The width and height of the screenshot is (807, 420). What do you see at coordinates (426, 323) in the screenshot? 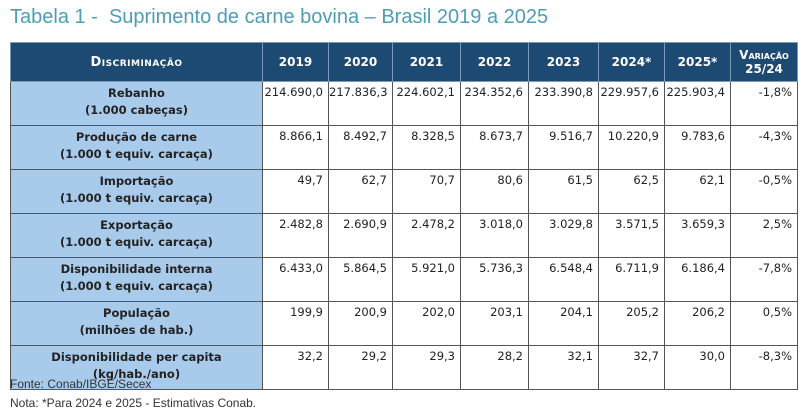
I see `data-cell: 202,0` at bounding box center [426, 323].